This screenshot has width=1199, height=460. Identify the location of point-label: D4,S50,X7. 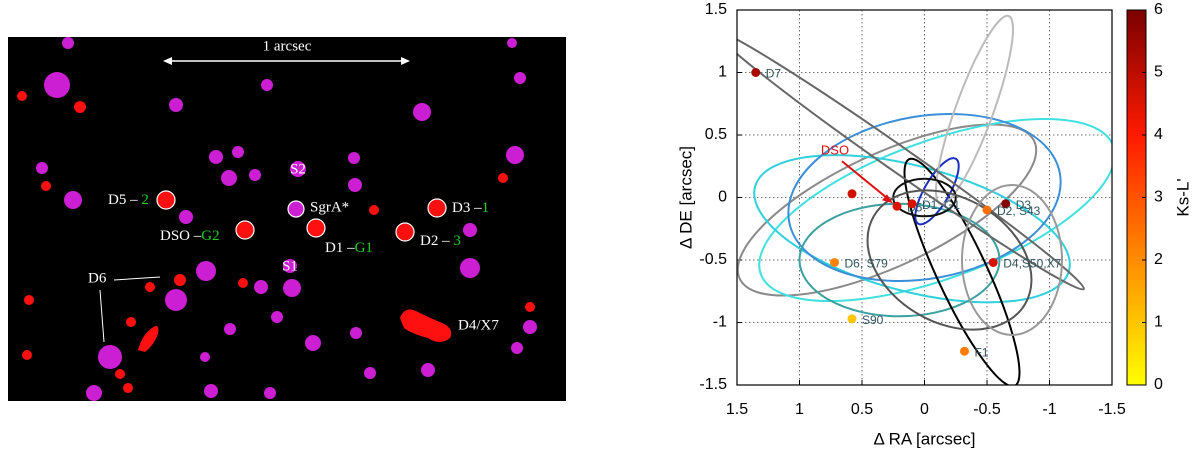
(1032, 264).